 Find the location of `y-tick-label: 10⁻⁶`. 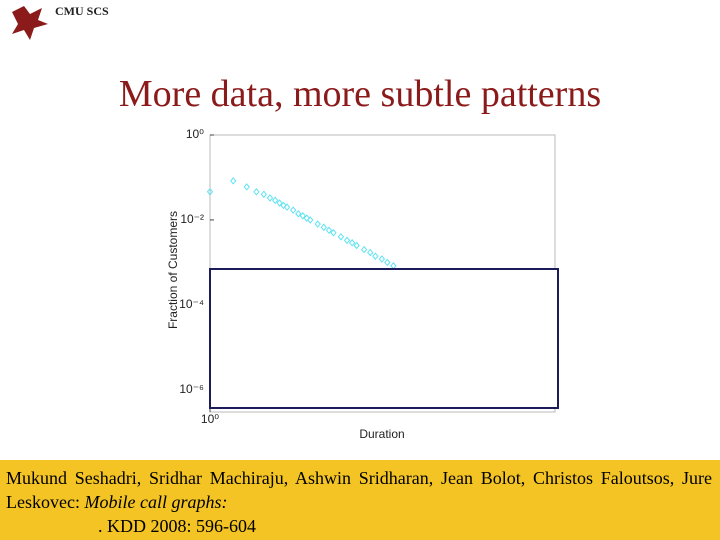

y-tick-label: 10⁻⁶ is located at coordinates (191, 389).